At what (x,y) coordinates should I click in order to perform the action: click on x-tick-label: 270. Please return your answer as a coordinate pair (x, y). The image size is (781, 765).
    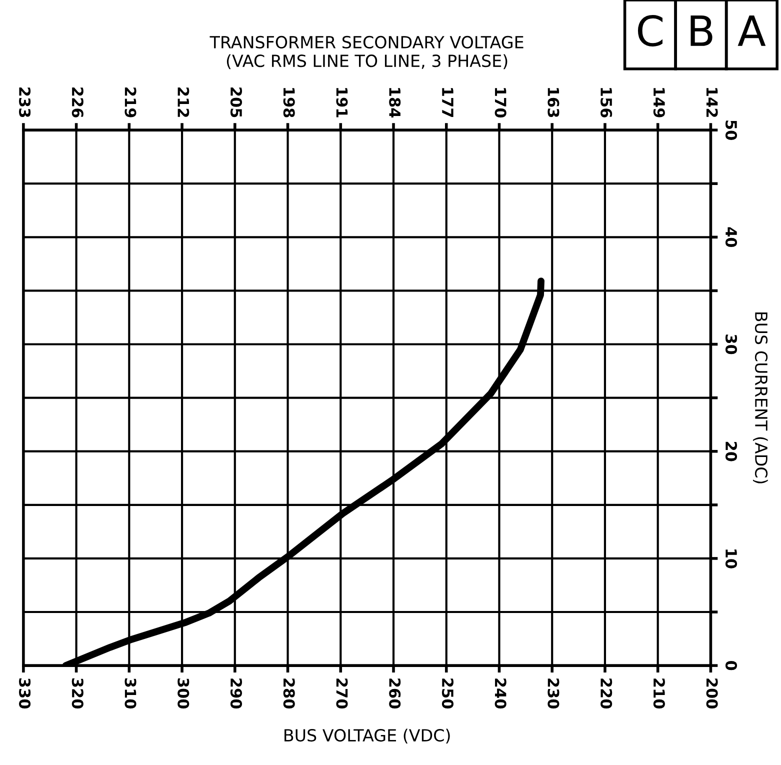
    Looking at the image, I should click on (342, 693).